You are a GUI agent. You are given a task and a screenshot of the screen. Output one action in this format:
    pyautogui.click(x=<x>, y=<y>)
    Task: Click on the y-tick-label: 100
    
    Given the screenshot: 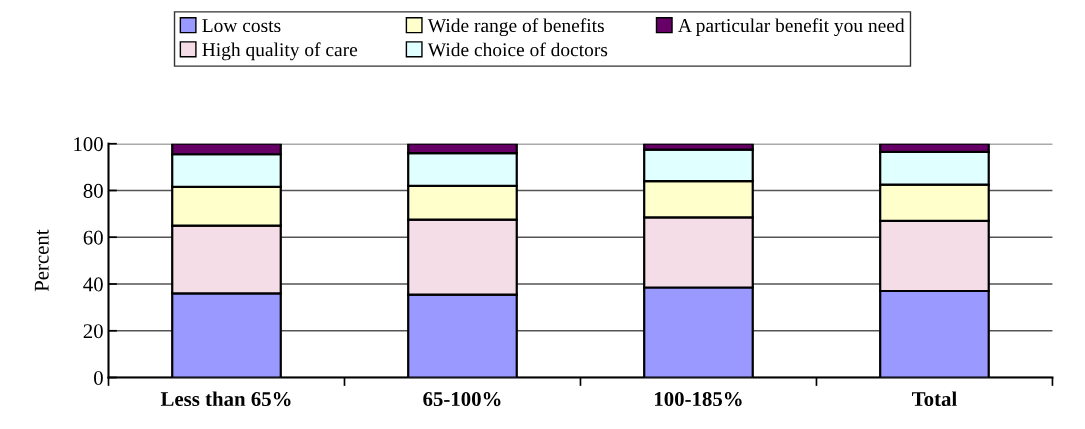 What is the action you would take?
    pyautogui.click(x=88, y=144)
    